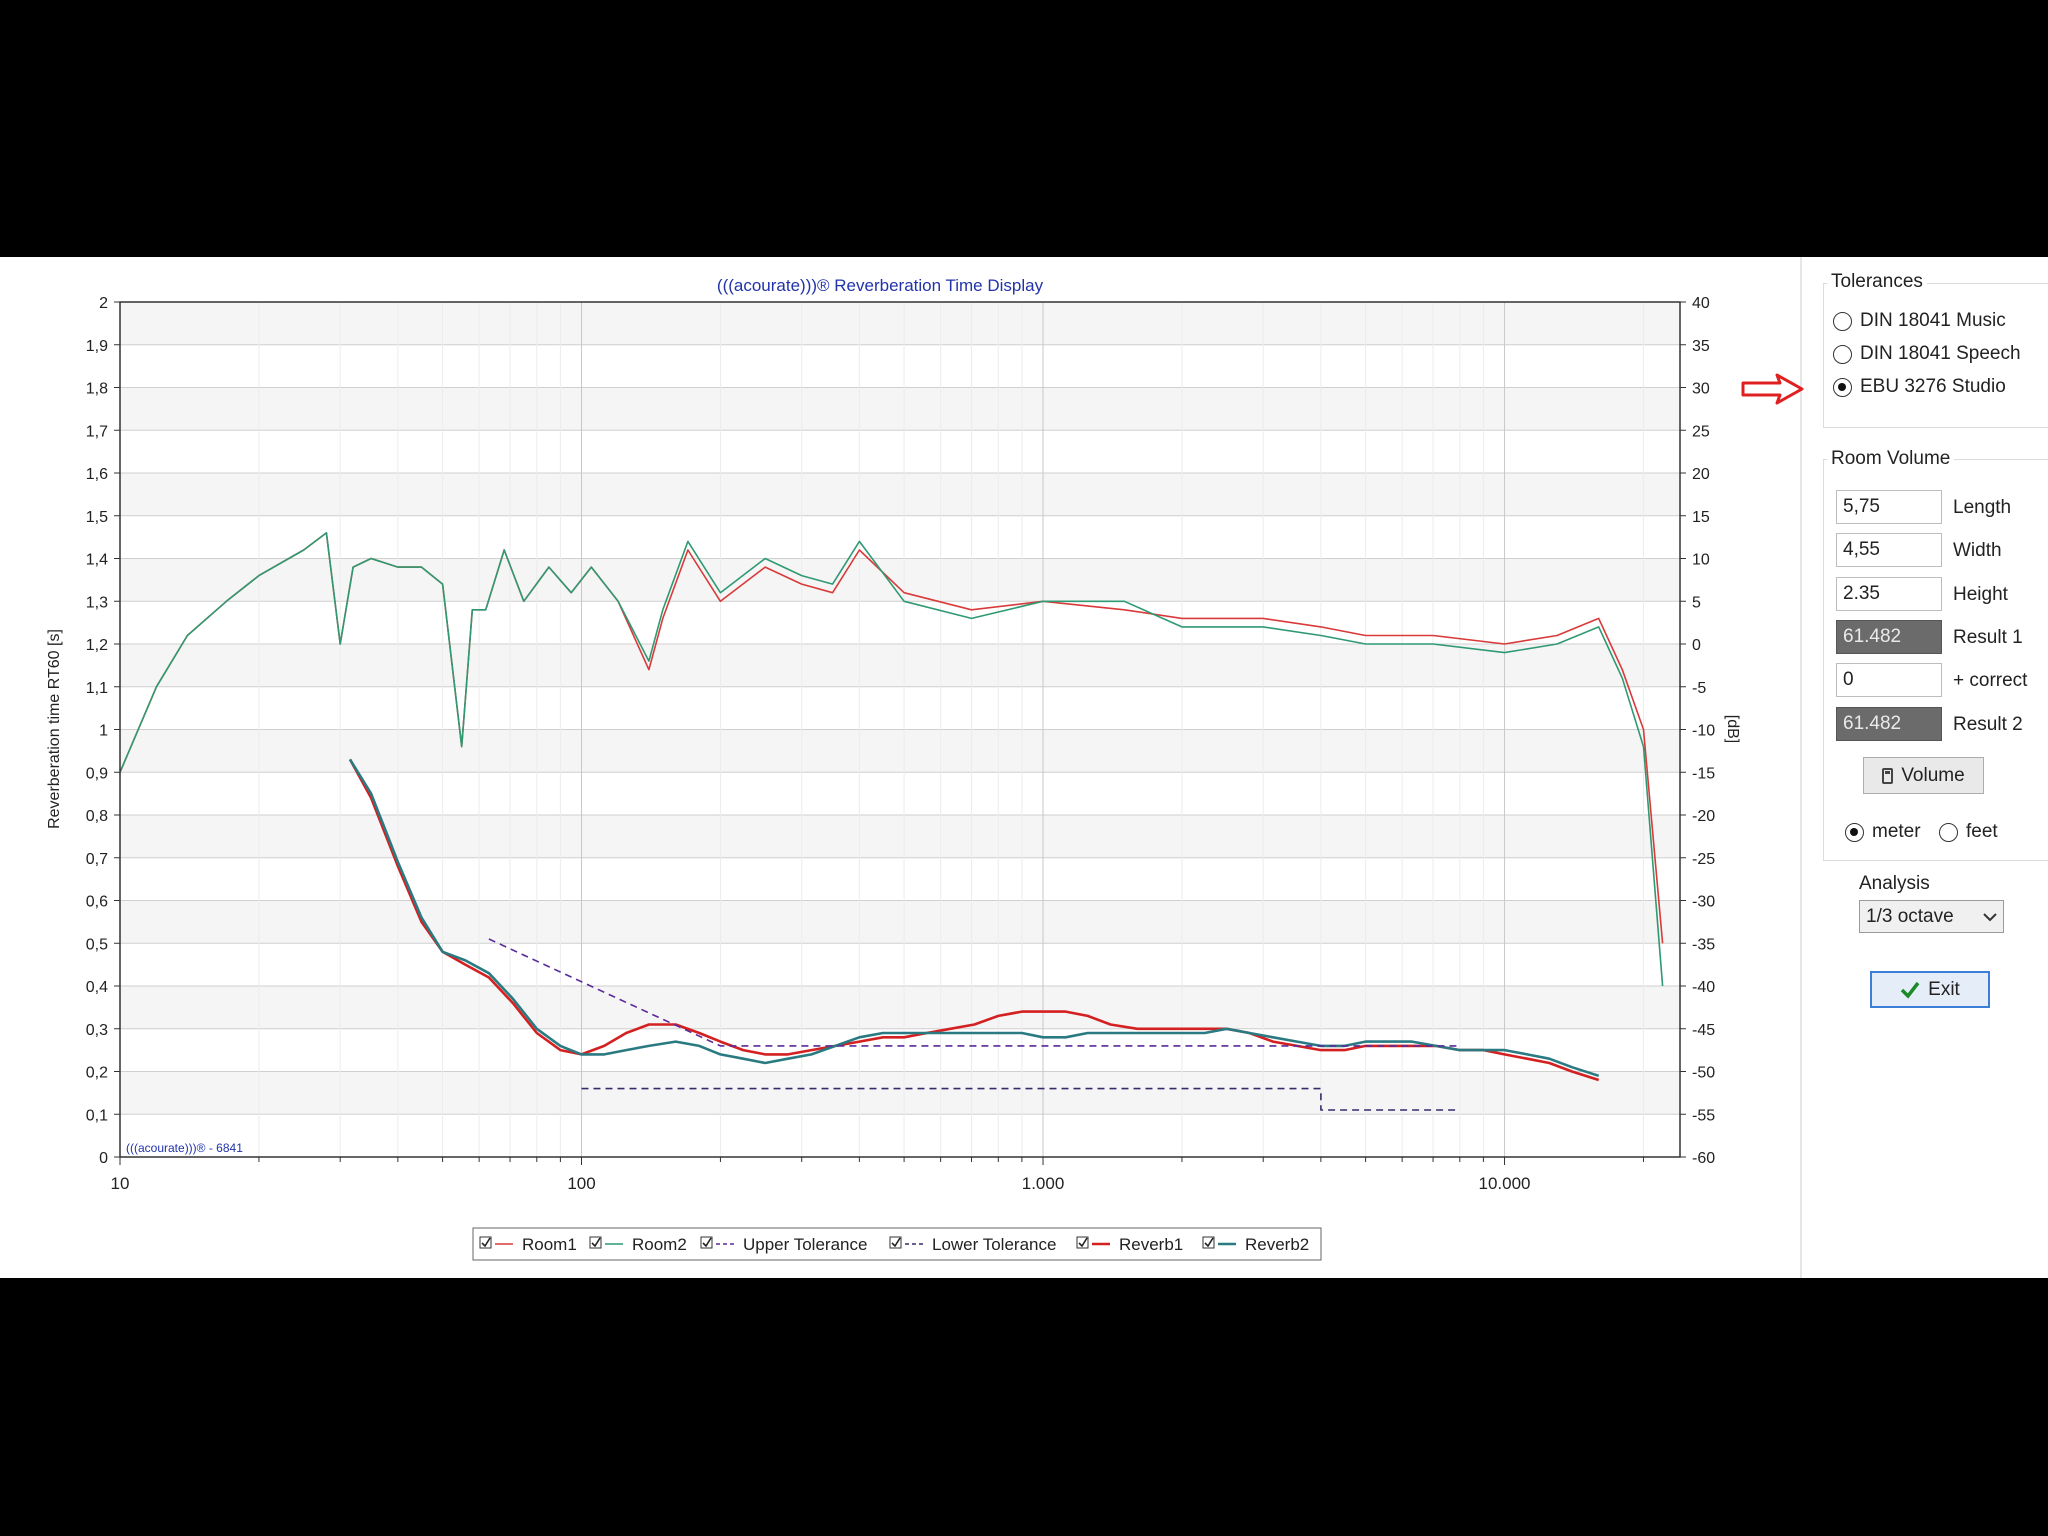  I want to click on analysis-select: 1/3 octave, so click(1931, 916).